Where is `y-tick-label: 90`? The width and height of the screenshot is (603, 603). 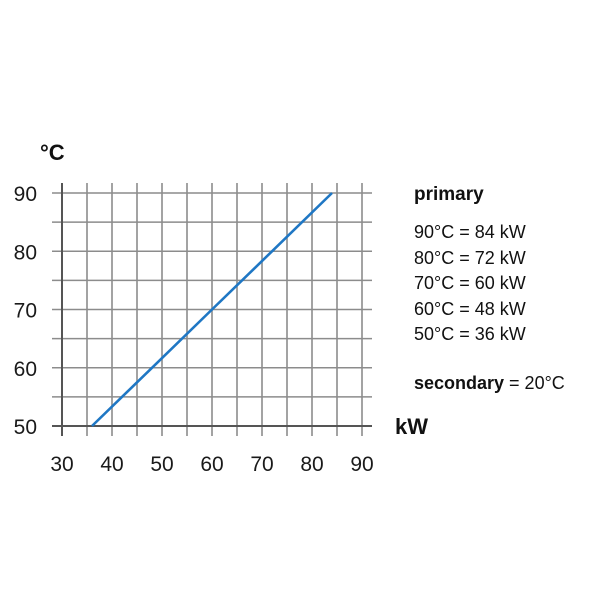 y-tick-label: 90 is located at coordinates (25, 194).